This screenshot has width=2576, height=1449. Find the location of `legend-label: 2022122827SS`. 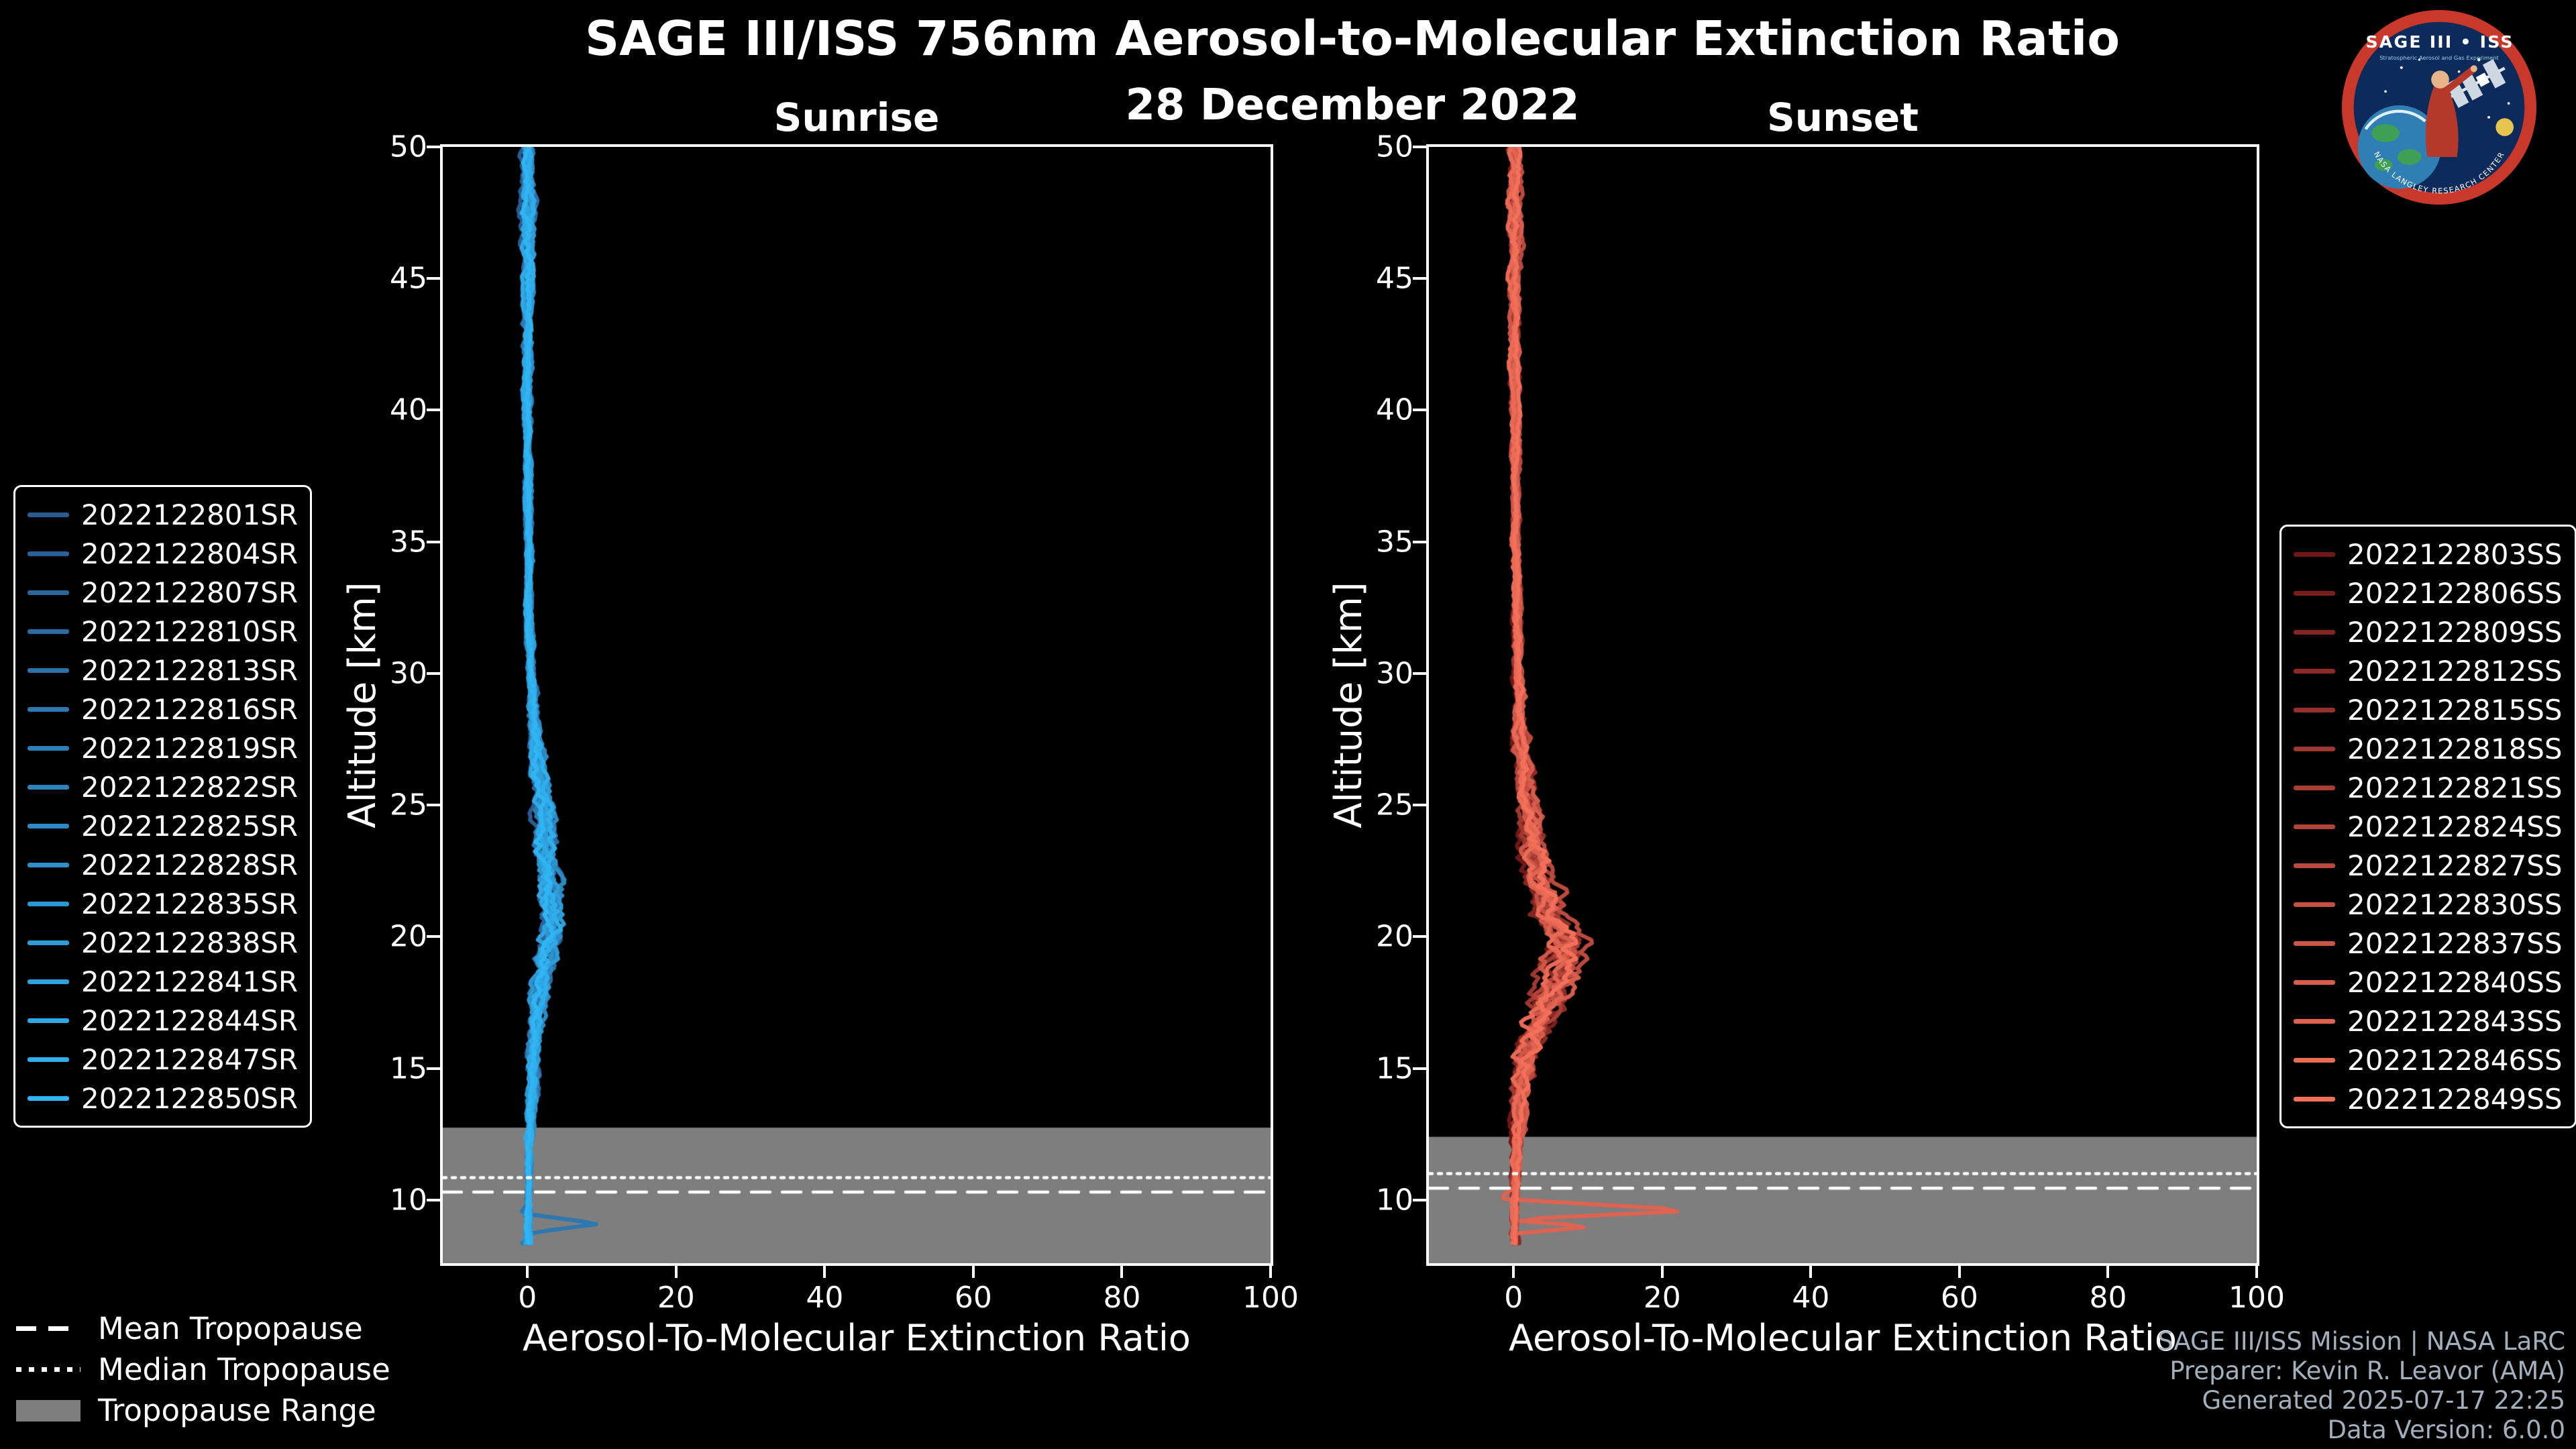

legend-label: 2022122827SS is located at coordinates (2455, 865).